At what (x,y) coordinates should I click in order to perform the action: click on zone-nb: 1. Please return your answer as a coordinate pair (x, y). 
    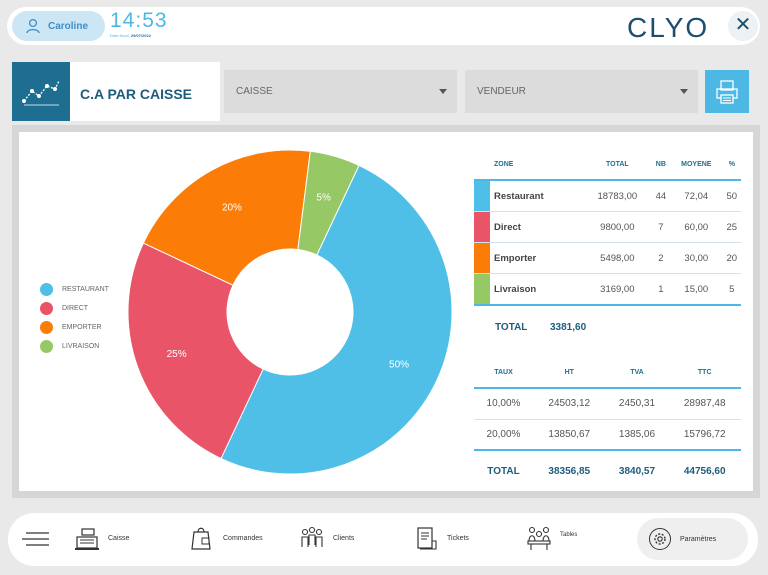
    Looking at the image, I should click on (661, 289).